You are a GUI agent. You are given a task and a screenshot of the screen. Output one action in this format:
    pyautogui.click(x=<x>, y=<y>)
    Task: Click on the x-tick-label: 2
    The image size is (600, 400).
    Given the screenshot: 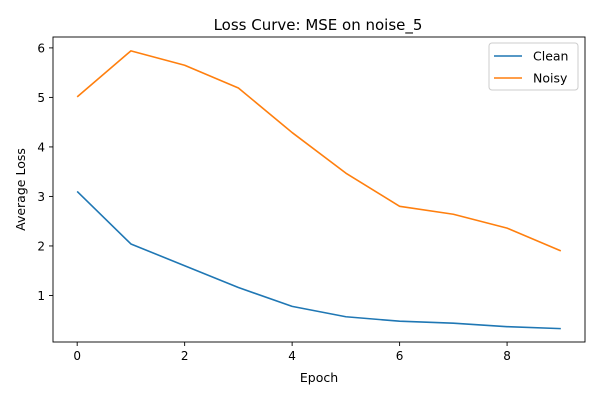 What is the action you would take?
    pyautogui.click(x=185, y=356)
    